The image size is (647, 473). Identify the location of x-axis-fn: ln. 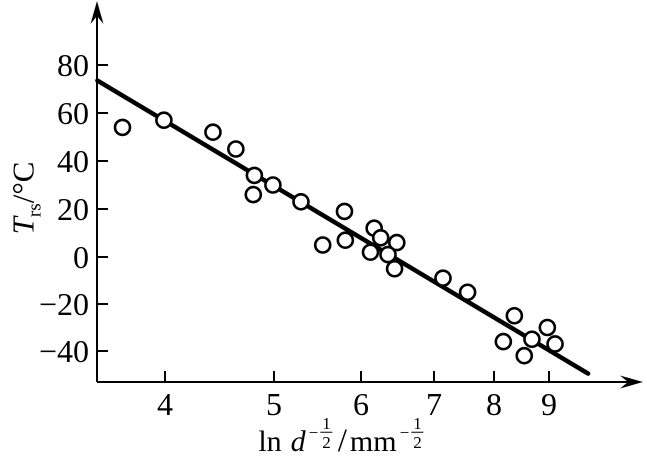
(270, 441).